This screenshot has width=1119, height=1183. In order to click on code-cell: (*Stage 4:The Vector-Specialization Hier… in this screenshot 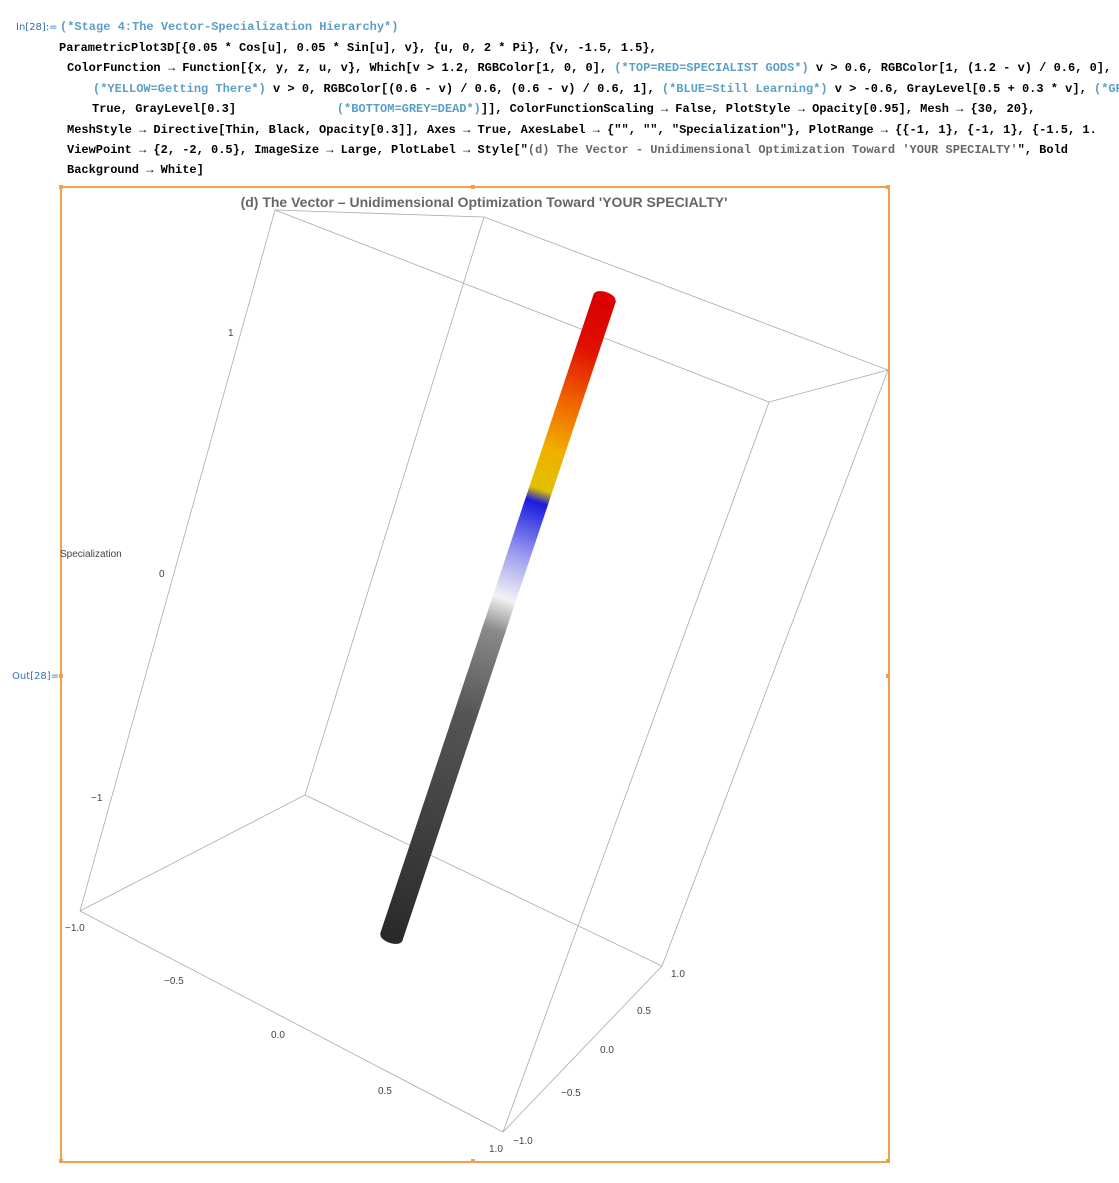, I will do `click(589, 98)`.